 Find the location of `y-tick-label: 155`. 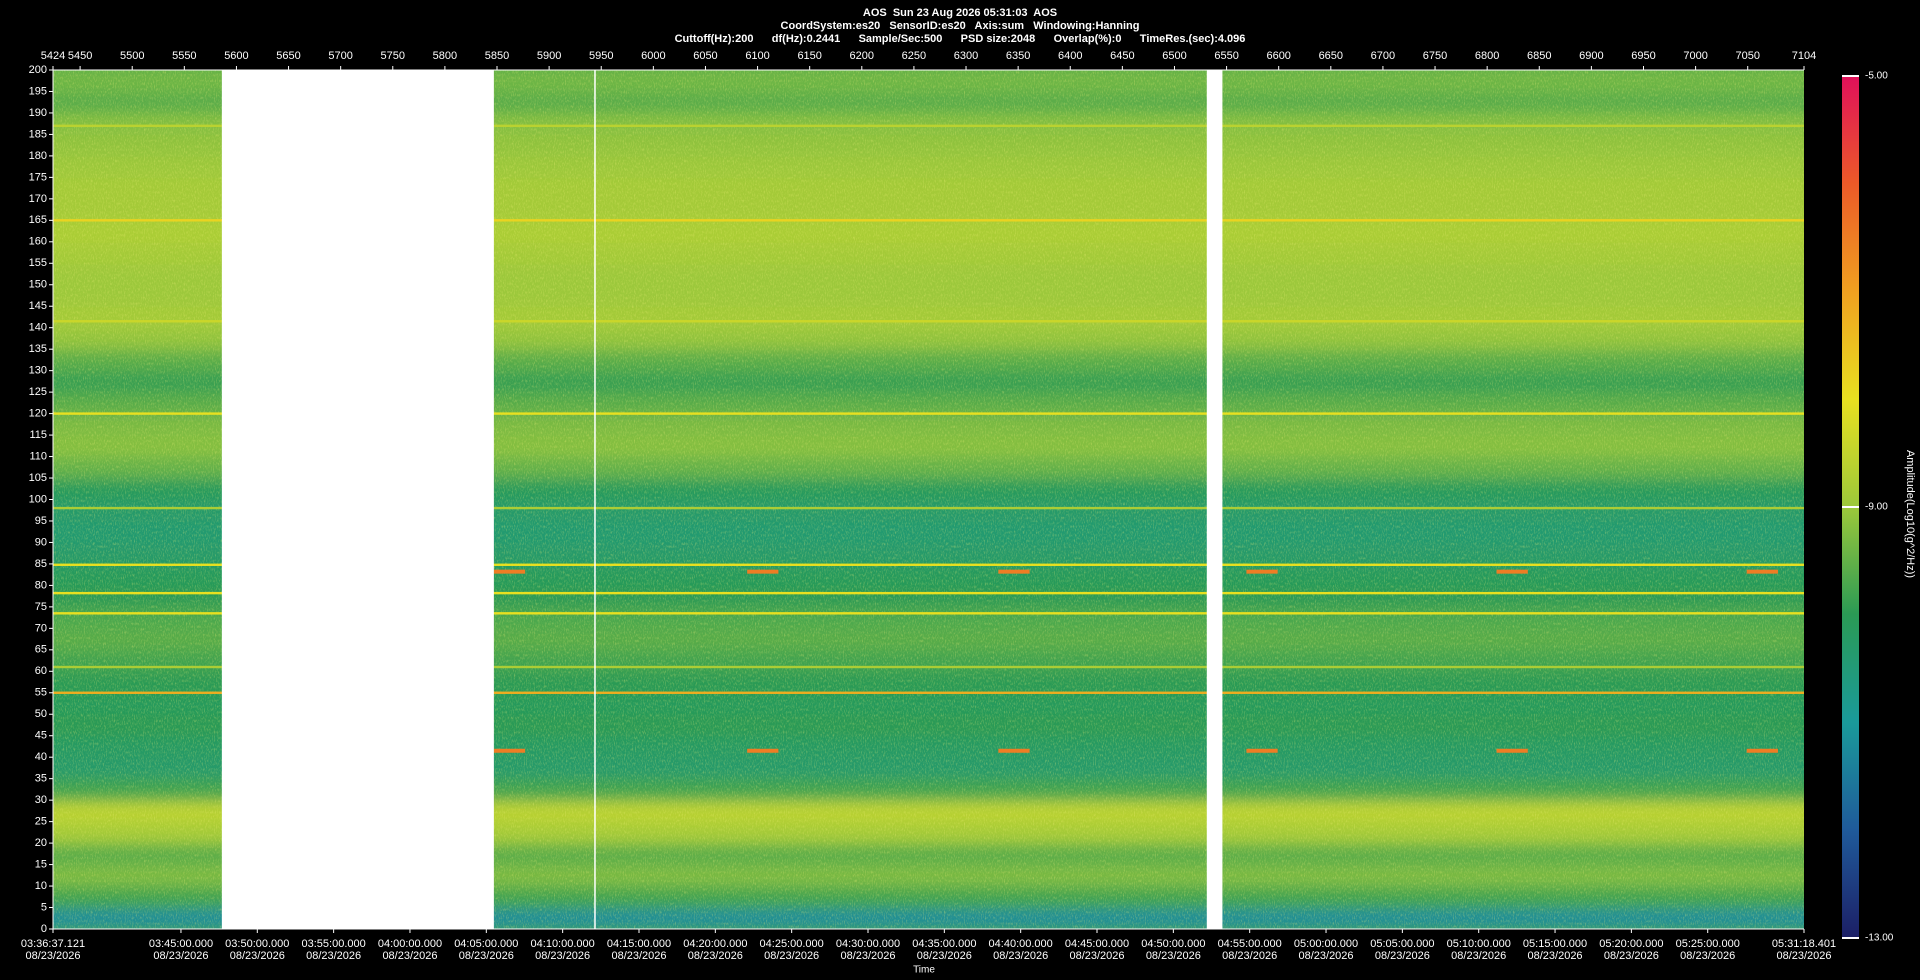

y-tick-label: 155 is located at coordinates (38, 263).